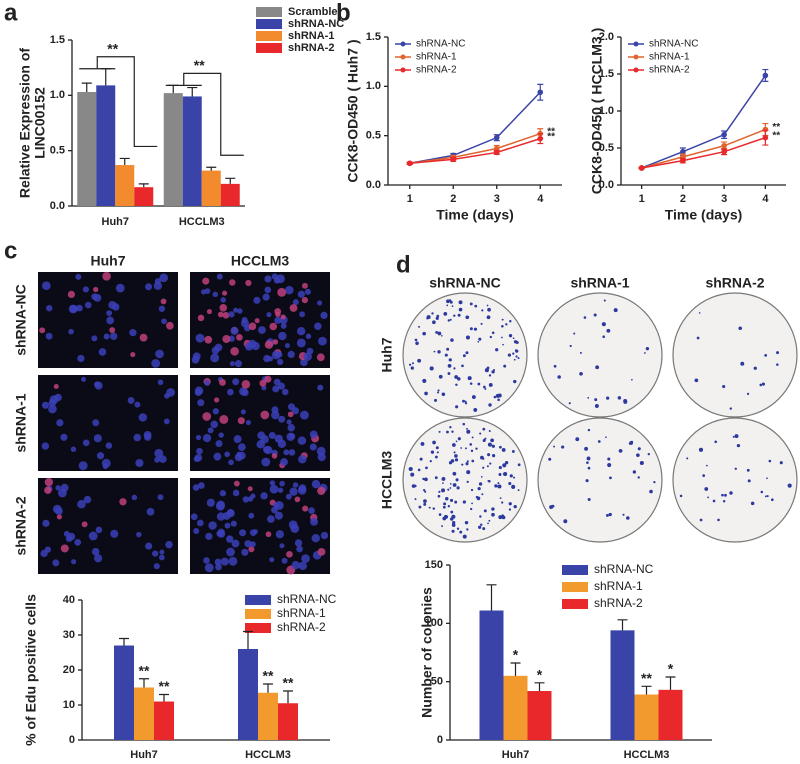  I want to click on bracket, so click(204, 114).